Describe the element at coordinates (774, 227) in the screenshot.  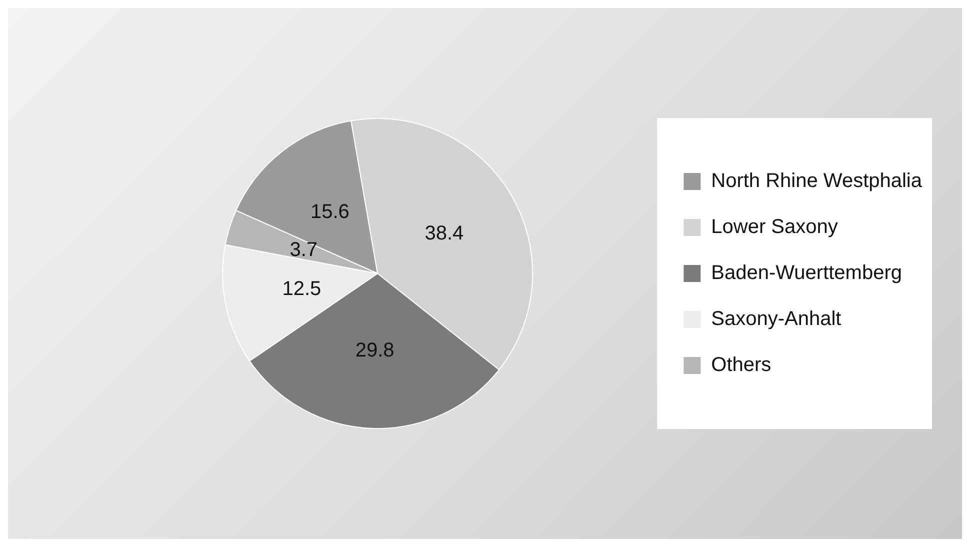
I see `legend-label: Lower Saxony` at that location.